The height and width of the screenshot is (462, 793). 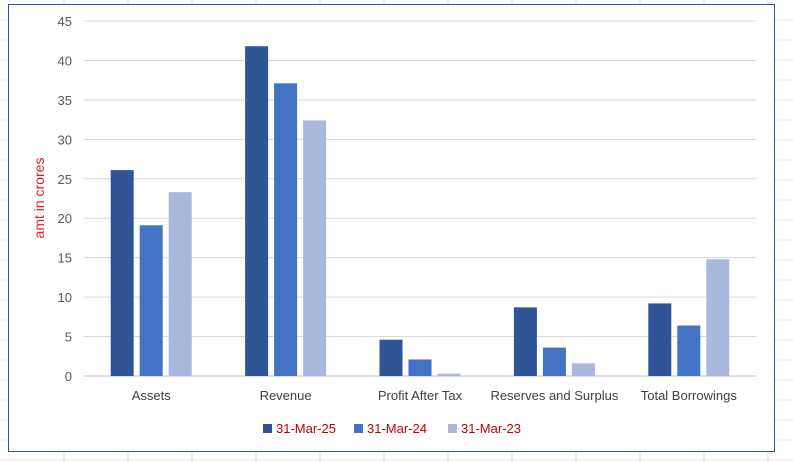 What do you see at coordinates (65, 258) in the screenshot?
I see `y-tick-label: 15` at bounding box center [65, 258].